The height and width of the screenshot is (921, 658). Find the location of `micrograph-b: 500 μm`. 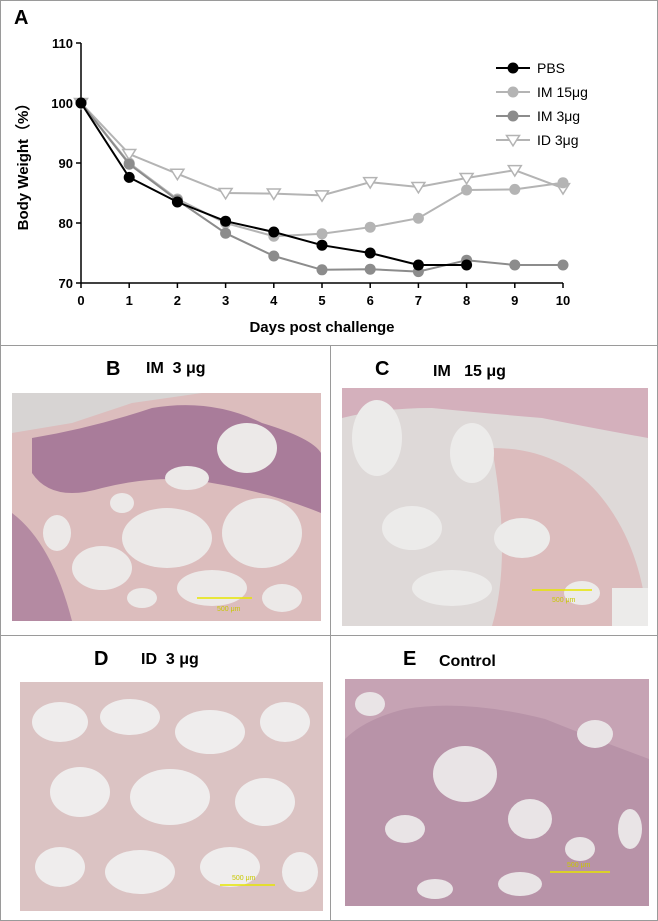

micrograph-b: 500 μm is located at coordinates (166, 507).